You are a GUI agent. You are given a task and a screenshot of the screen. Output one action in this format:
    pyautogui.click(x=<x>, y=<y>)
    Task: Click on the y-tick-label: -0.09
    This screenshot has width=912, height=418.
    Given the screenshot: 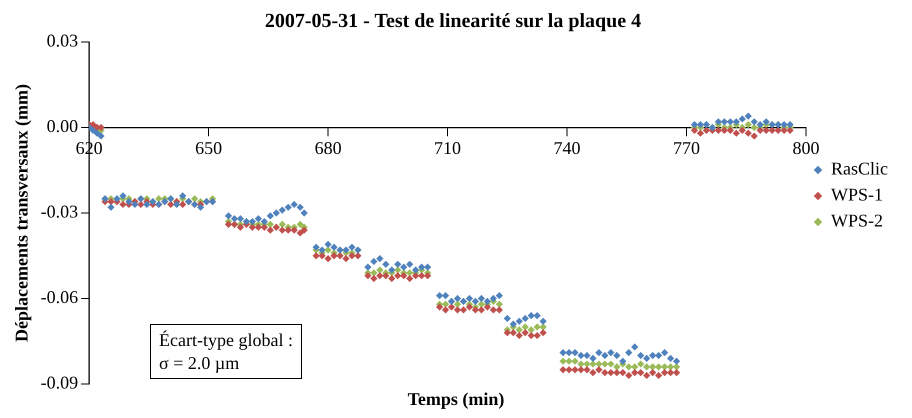 What is the action you would take?
    pyautogui.click(x=59, y=382)
    